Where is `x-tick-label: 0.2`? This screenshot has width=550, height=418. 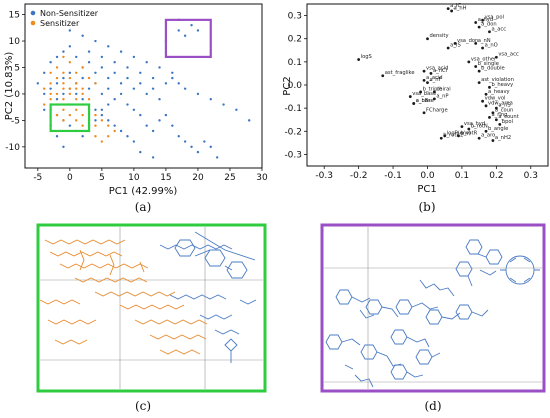
x-tick-label: 0.2 is located at coordinates (496, 176).